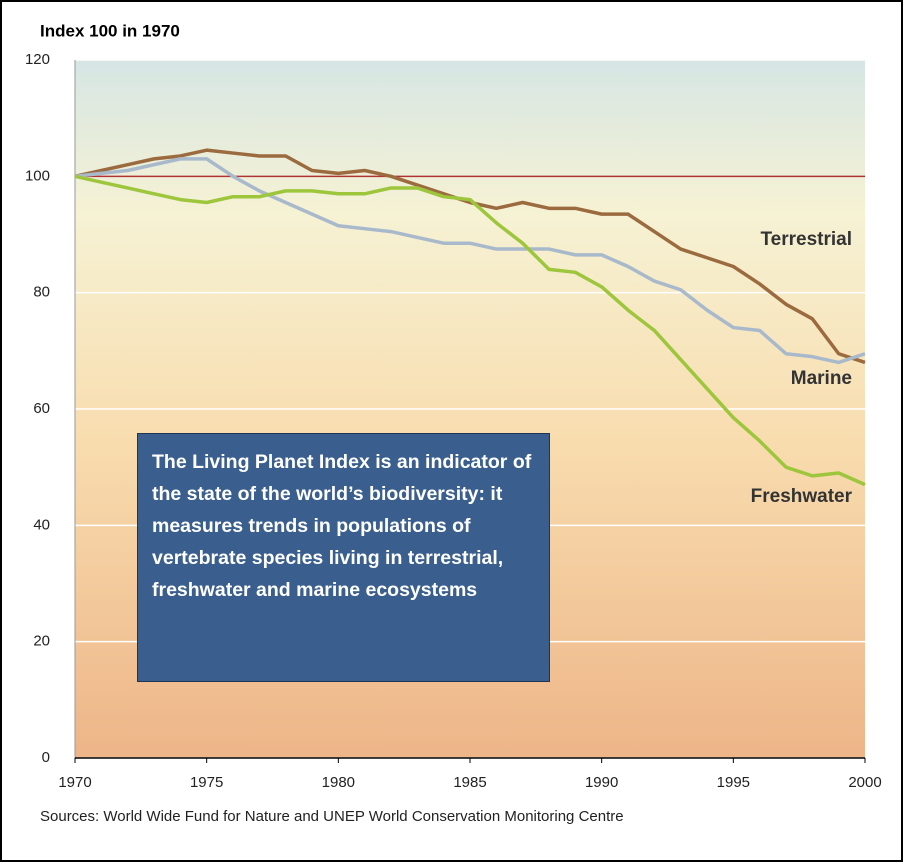 The width and height of the screenshot is (903, 862). What do you see at coordinates (37, 175) in the screenshot?
I see `y-tick-label: 100` at bounding box center [37, 175].